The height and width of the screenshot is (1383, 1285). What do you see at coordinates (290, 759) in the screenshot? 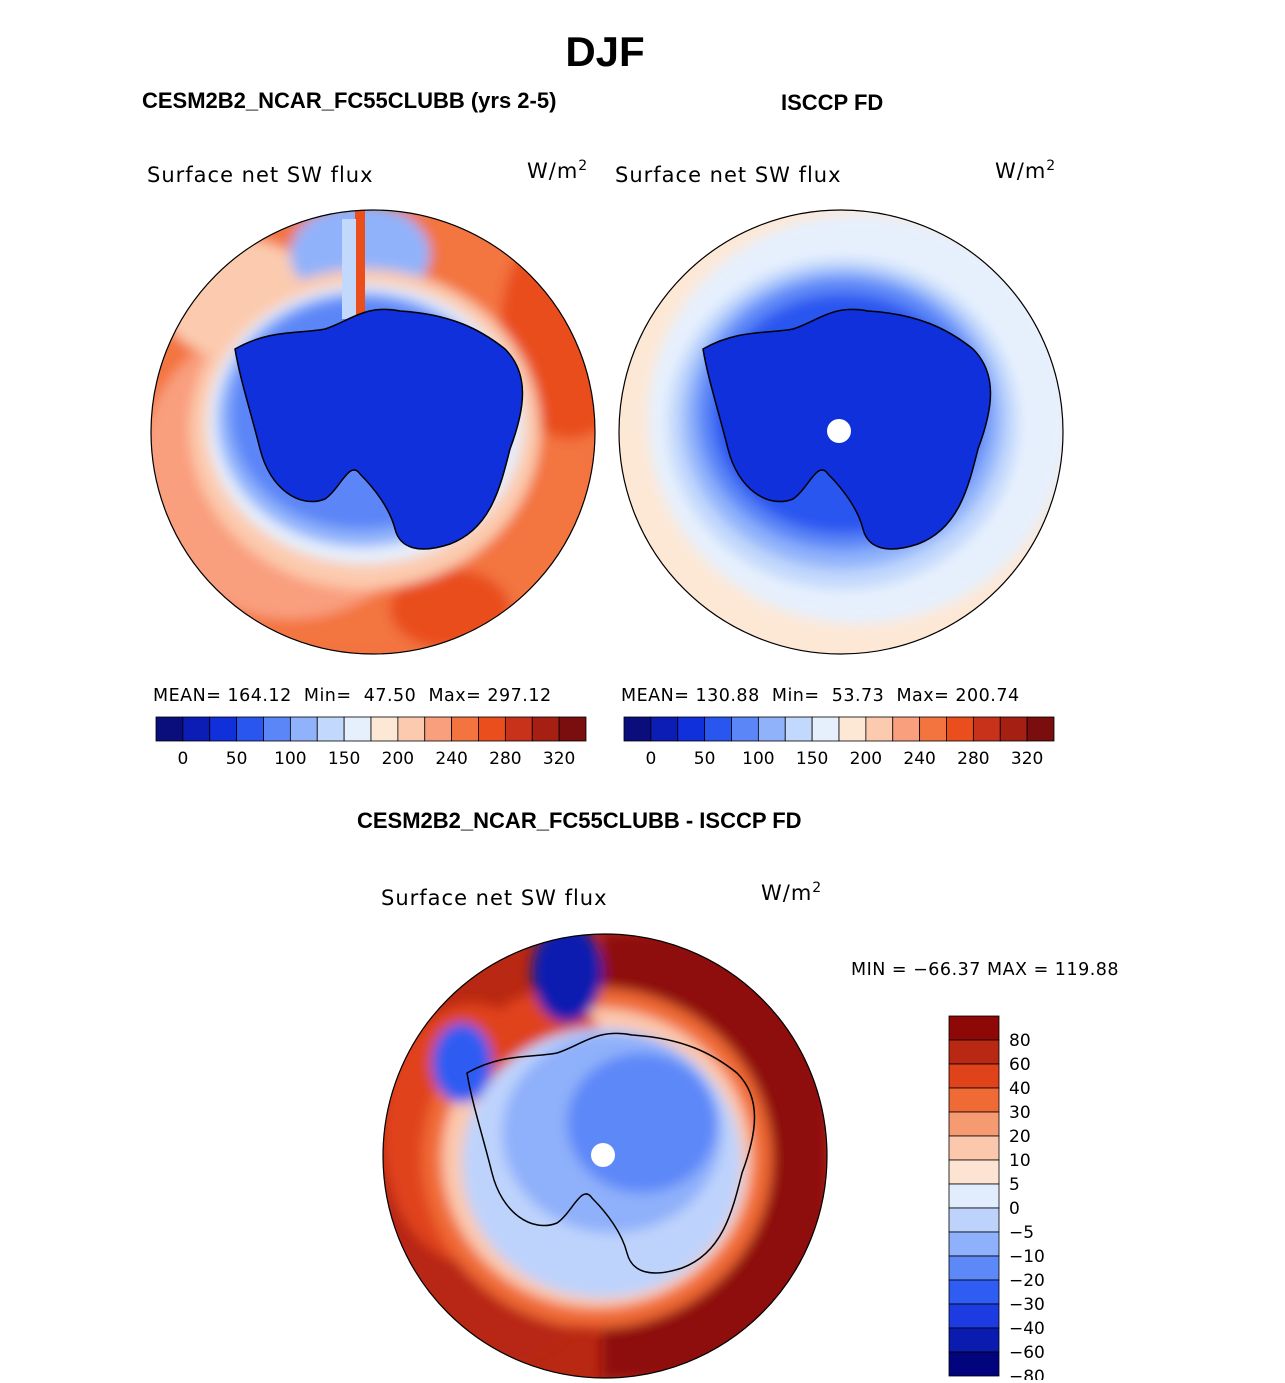
I see `left-colorbar-tick-label: 100` at bounding box center [290, 759].